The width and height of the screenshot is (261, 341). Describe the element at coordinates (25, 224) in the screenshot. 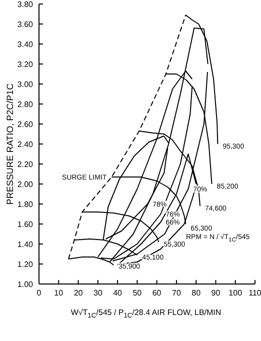

I see `y-tick-label: 1.60` at that location.